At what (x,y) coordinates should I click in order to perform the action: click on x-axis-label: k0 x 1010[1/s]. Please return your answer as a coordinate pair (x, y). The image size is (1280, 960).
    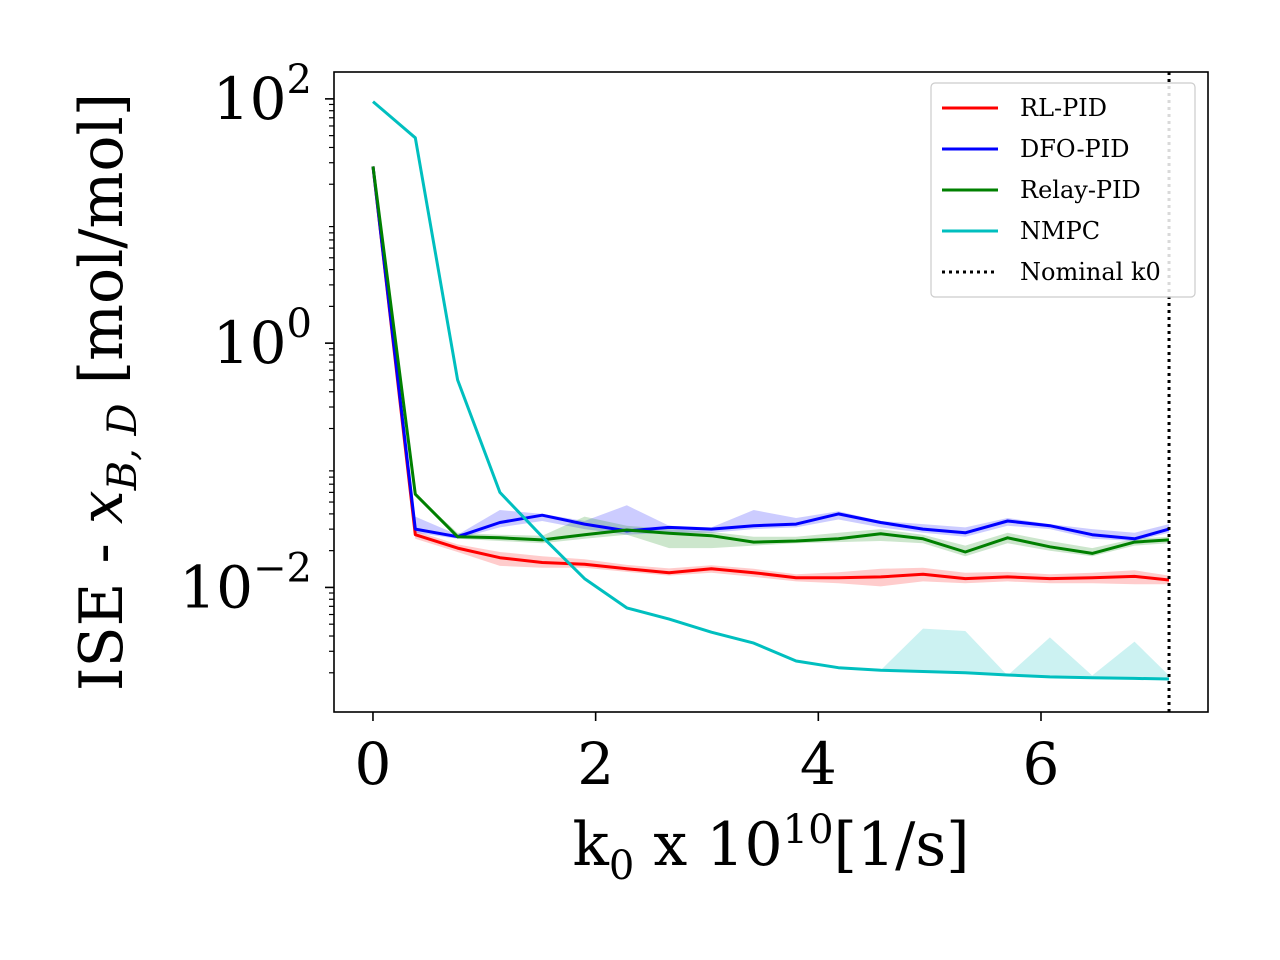
    Looking at the image, I should click on (770, 848).